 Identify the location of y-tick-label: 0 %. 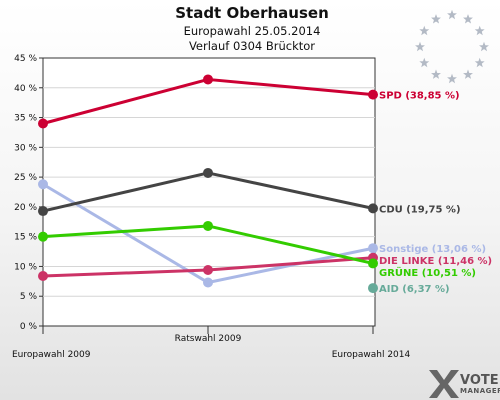
(29, 327).